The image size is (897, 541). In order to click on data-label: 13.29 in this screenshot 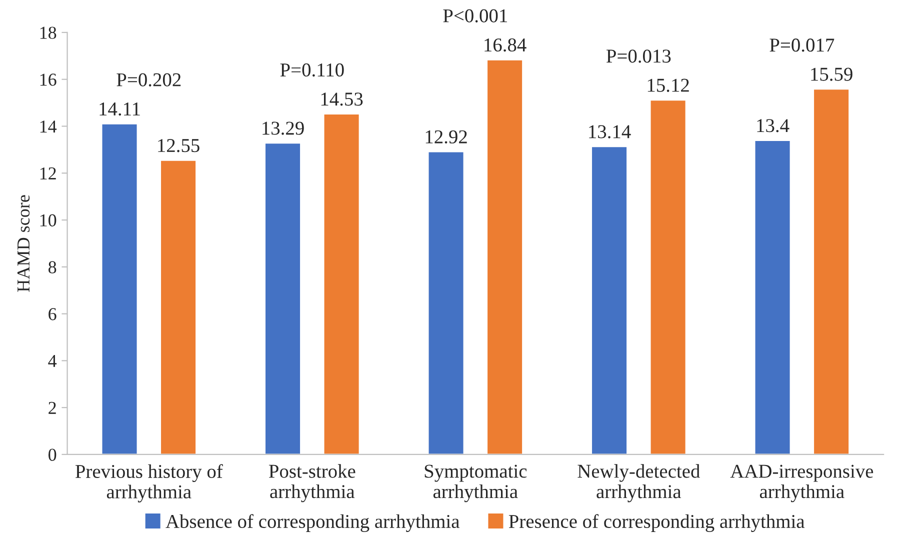, I will do `click(283, 128)`.